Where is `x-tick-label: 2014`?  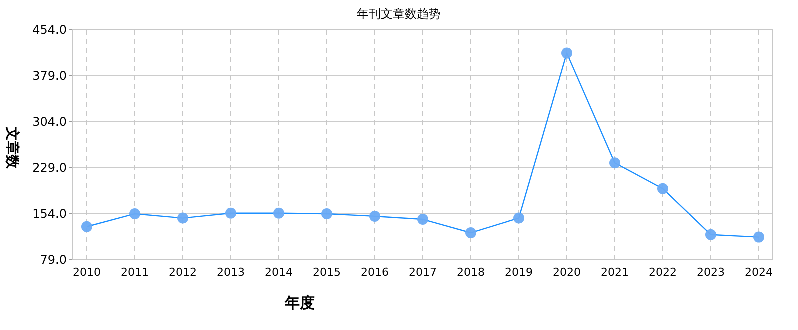
x-tick-label: 2014 is located at coordinates (279, 272).